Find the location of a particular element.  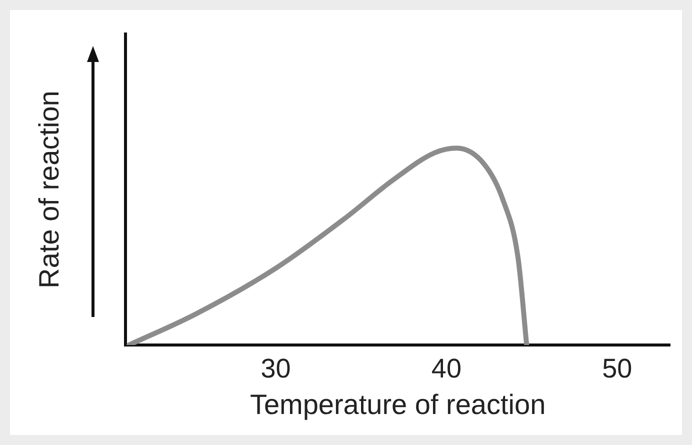

y-axis-title: Rate of reaction is located at coordinates (49, 189).